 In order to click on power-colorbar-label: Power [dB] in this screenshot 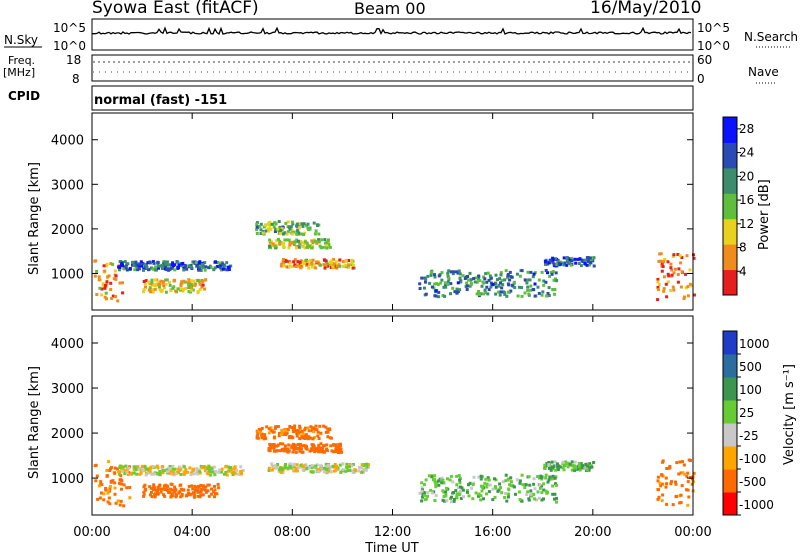, I will do `click(764, 214)`.